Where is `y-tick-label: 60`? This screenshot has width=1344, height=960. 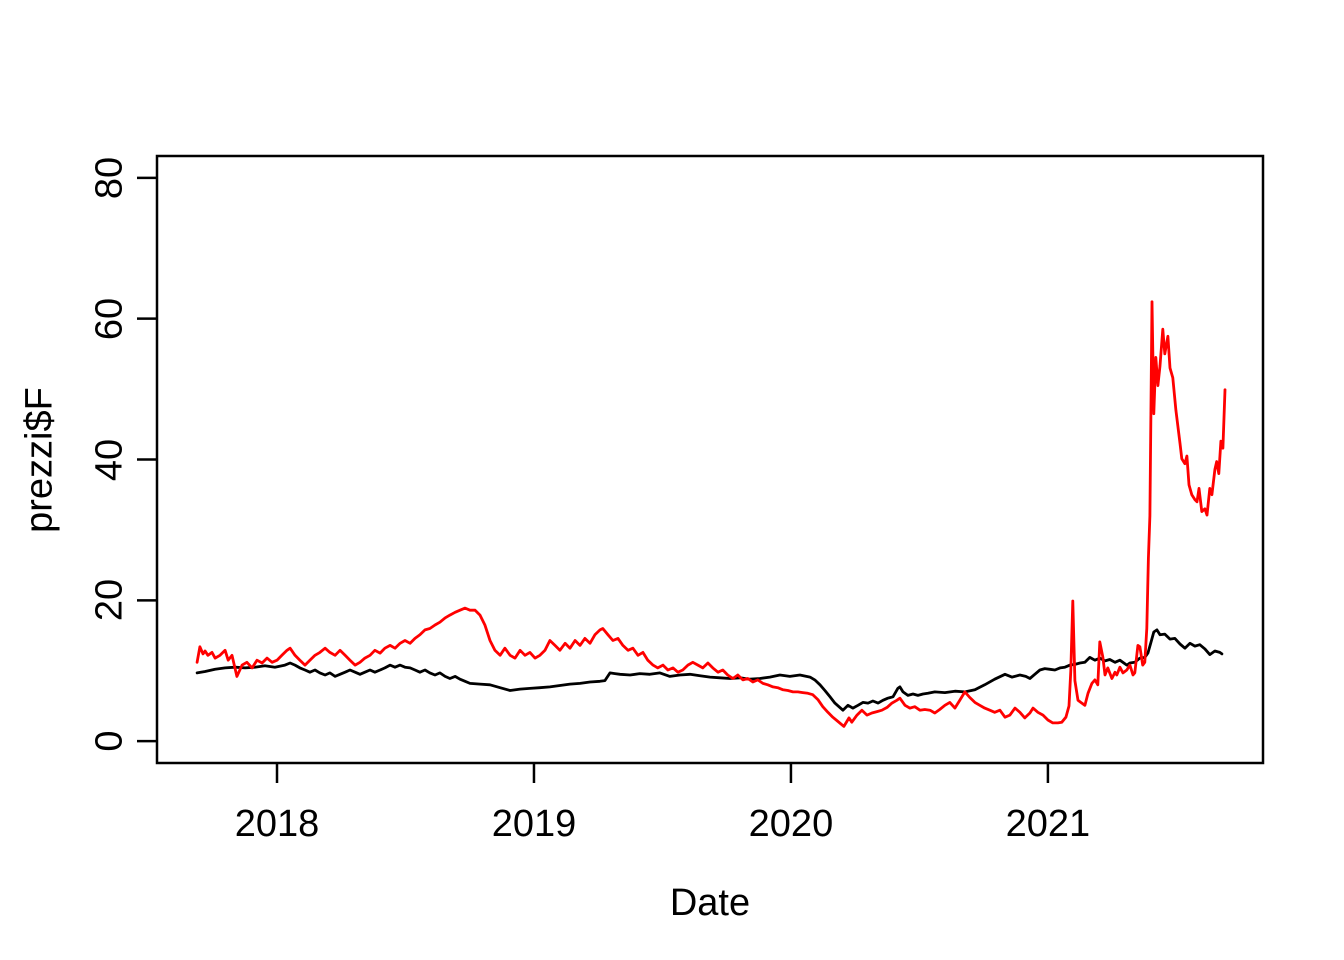 y-tick-label: 60 is located at coordinates (109, 318).